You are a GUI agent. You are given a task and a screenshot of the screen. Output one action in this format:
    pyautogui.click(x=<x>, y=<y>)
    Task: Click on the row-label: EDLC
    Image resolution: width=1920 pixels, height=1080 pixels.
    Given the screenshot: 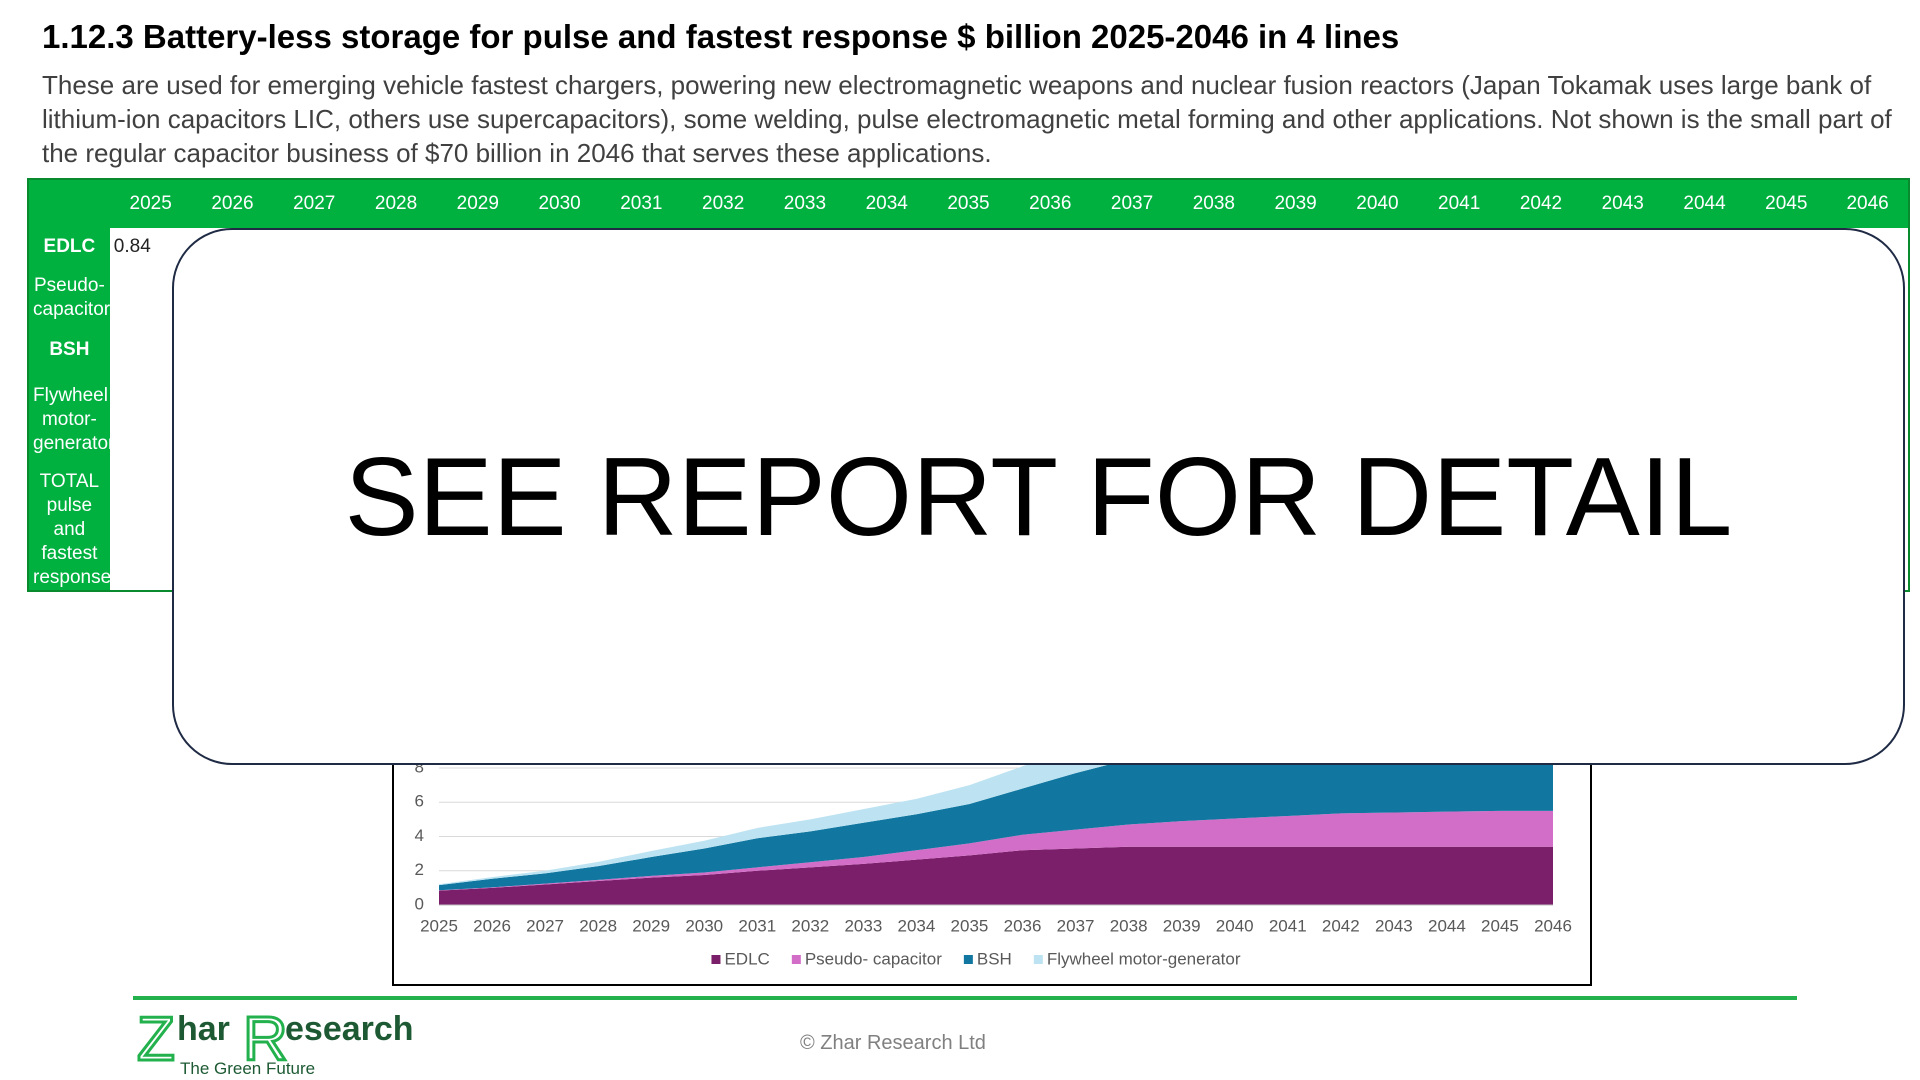 What is the action you would take?
    pyautogui.click(x=69, y=246)
    